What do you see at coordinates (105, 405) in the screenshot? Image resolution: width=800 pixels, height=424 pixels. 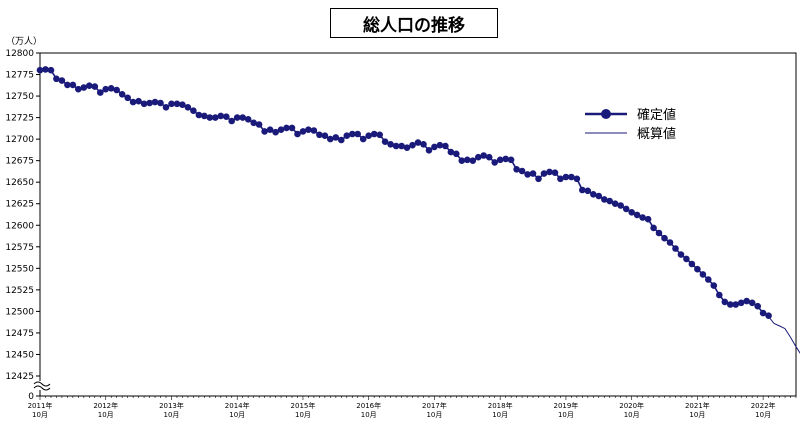 I see `x-tick-year: 2012年` at bounding box center [105, 405].